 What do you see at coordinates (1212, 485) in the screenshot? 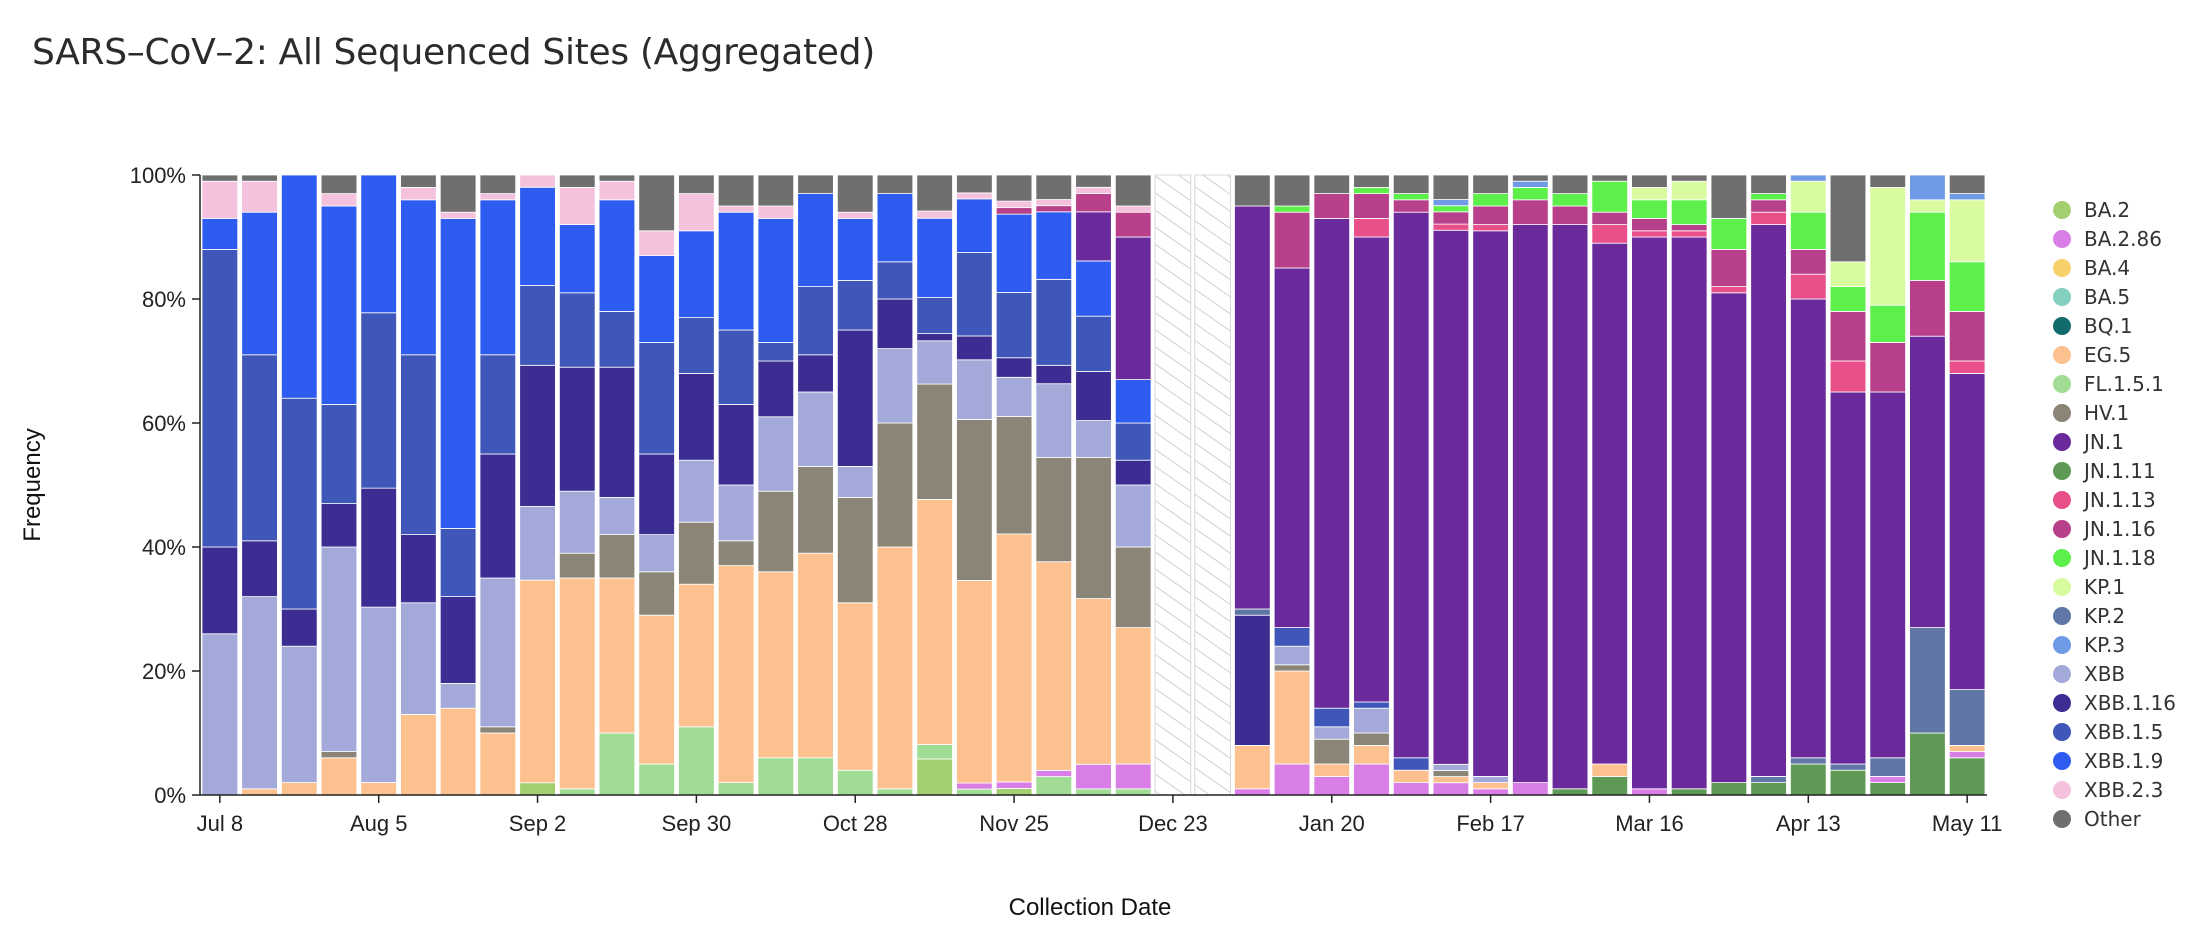
I see `missing-week-bar` at bounding box center [1212, 485].